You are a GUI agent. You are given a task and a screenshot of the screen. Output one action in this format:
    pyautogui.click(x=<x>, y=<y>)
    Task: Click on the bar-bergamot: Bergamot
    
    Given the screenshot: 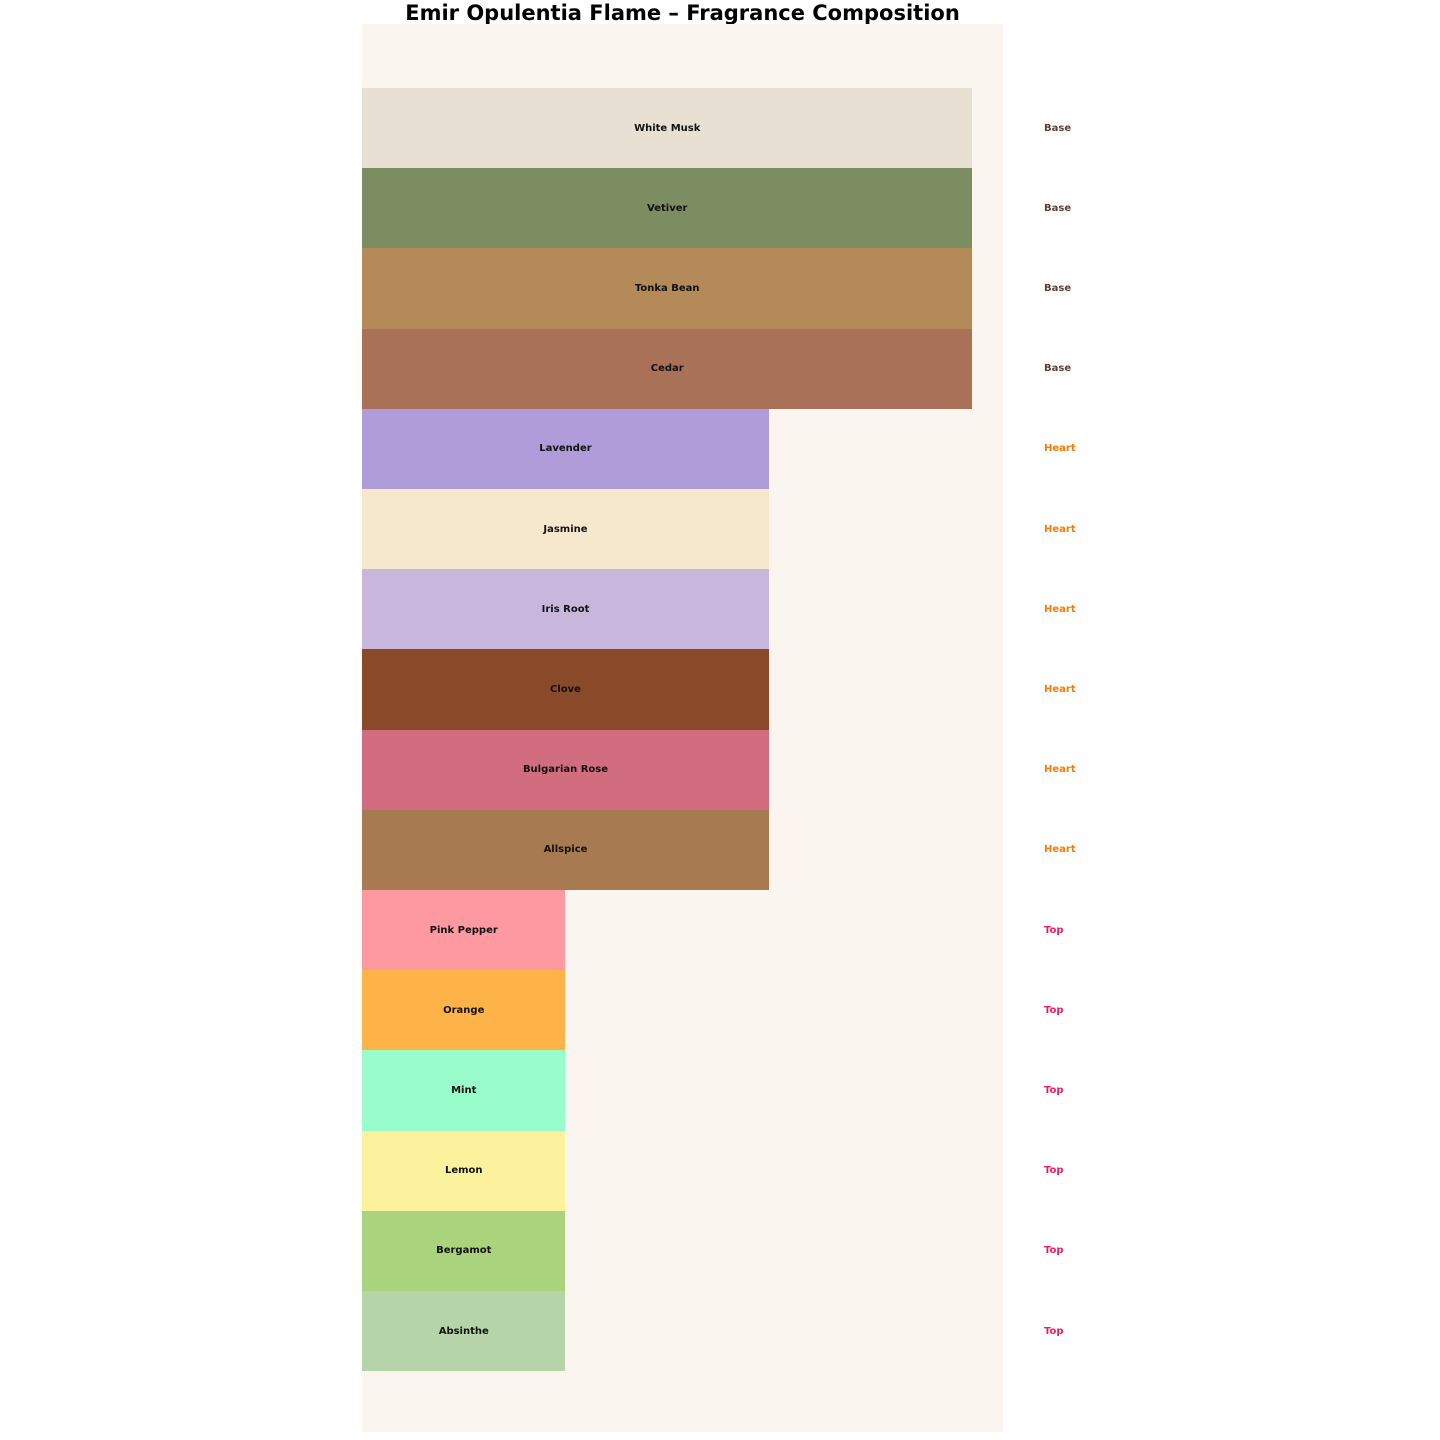 What is the action you would take?
    pyautogui.click(x=464, y=1250)
    